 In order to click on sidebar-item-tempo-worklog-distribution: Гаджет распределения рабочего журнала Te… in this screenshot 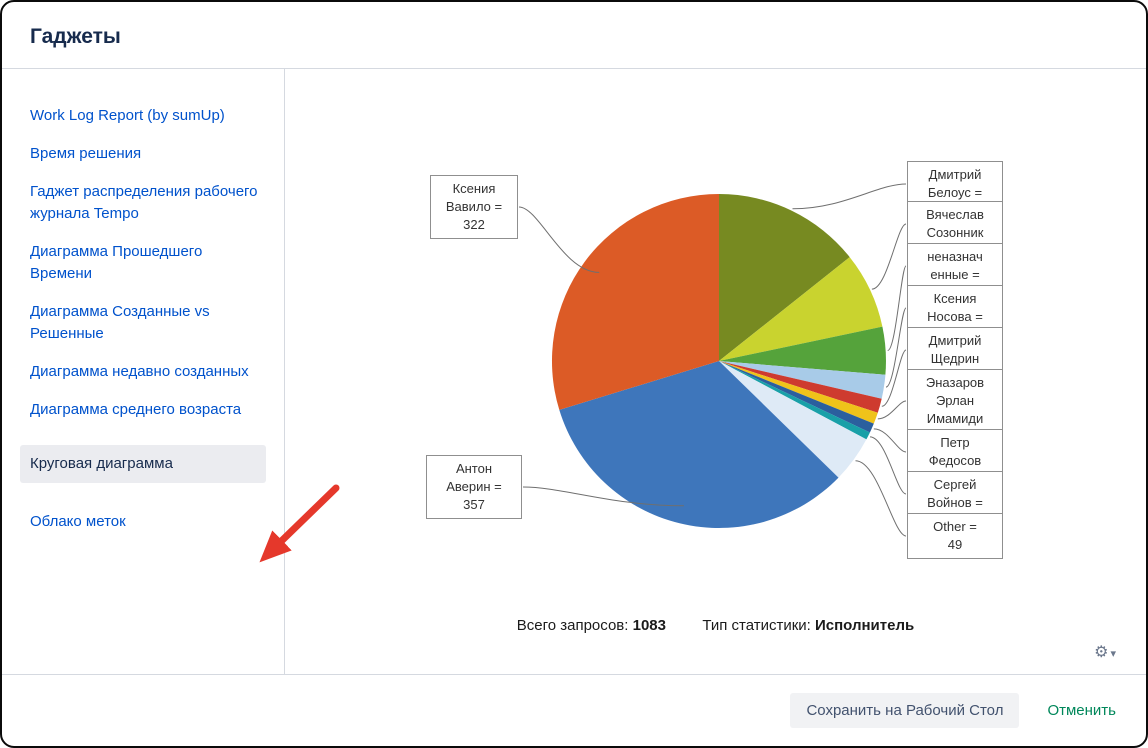, I will do `click(144, 202)`.